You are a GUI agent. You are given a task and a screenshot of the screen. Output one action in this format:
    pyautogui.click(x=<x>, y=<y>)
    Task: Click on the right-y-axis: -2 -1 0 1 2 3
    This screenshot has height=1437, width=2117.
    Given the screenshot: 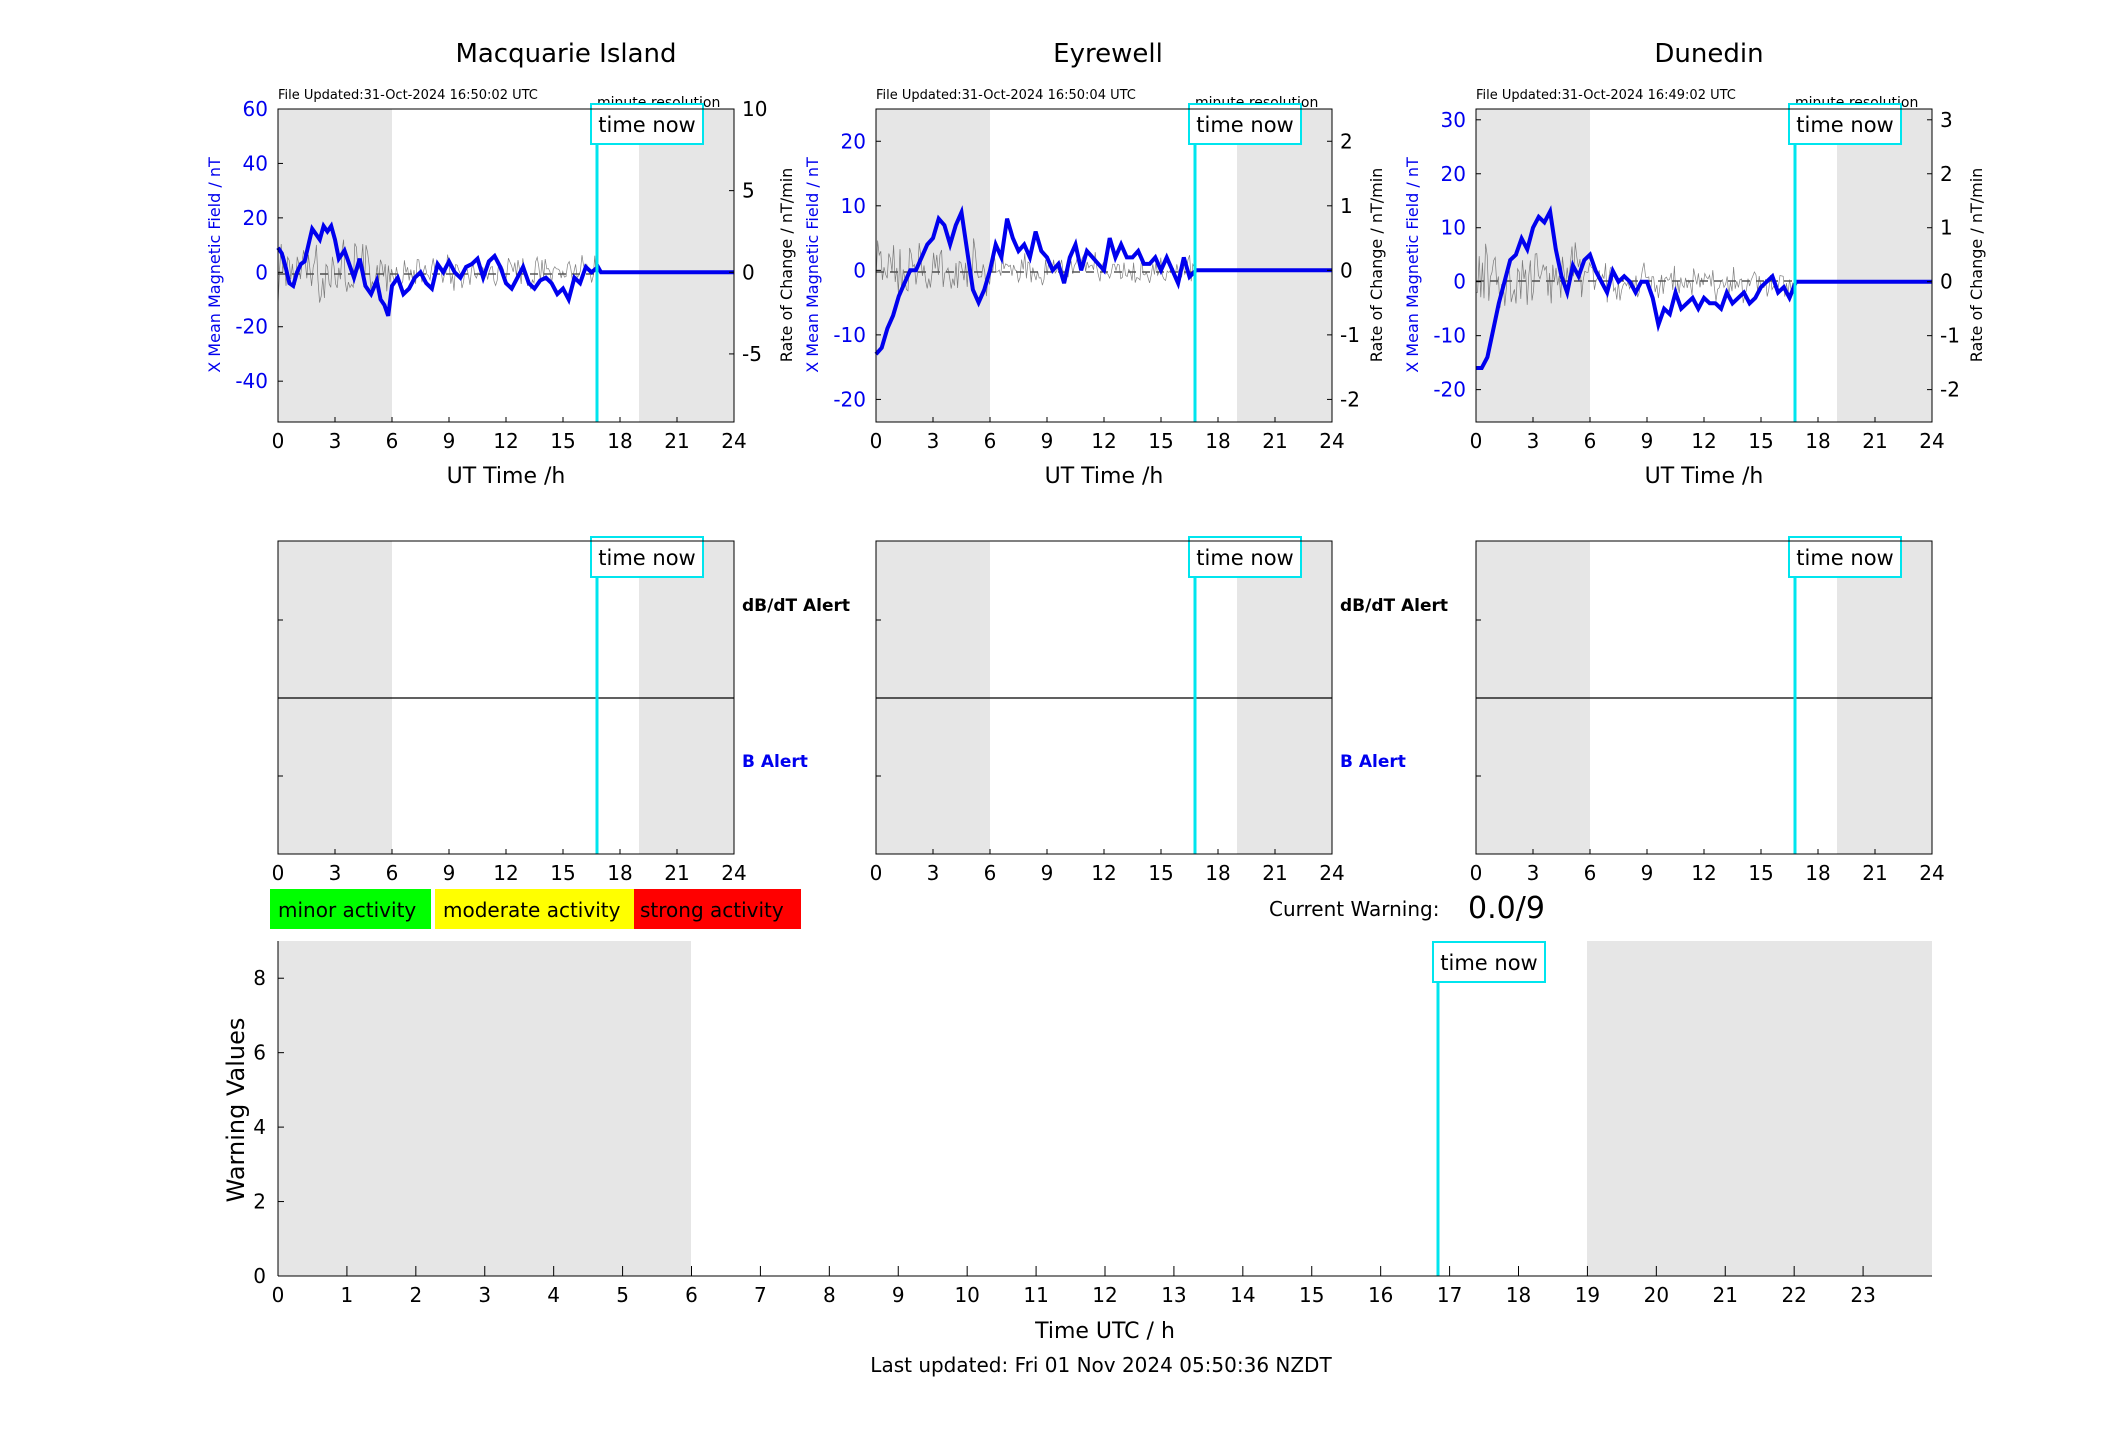 What is the action you would take?
    pyautogui.click(x=1943, y=255)
    